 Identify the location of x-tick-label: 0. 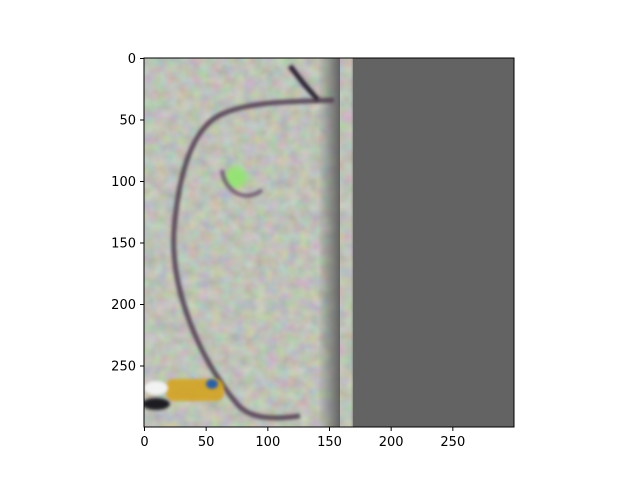
(144, 442).